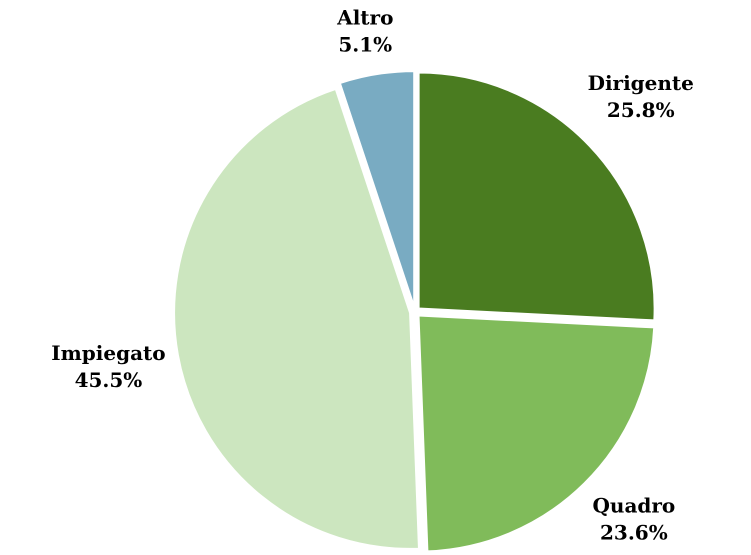 The image size is (751, 555). Describe the element at coordinates (109, 380) in the screenshot. I see `slice-value-label: 45.5%` at that location.